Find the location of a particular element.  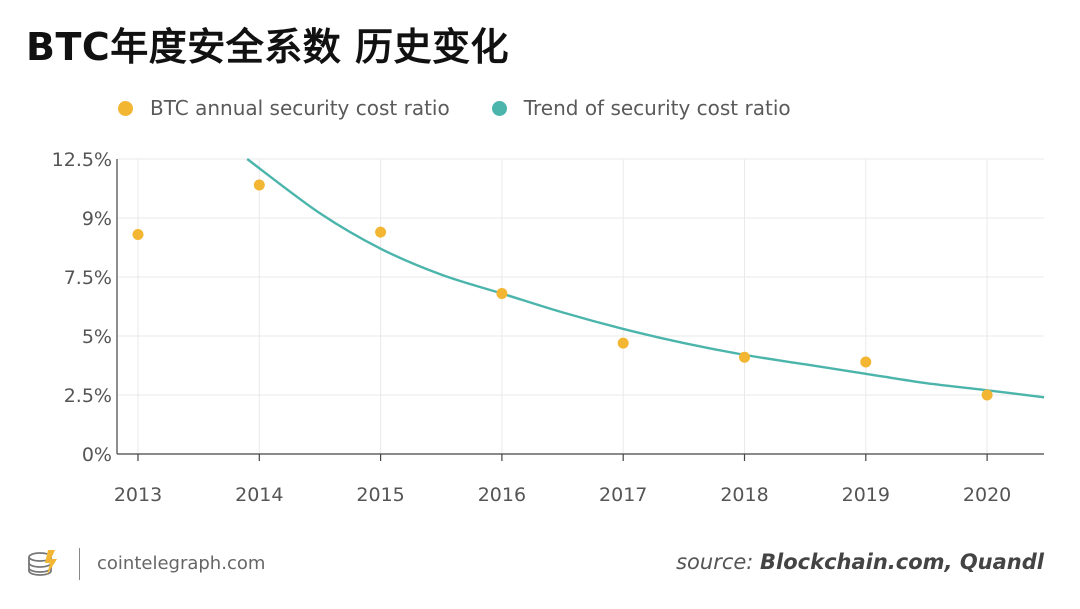

x-tick-label: 2019 is located at coordinates (866, 495).